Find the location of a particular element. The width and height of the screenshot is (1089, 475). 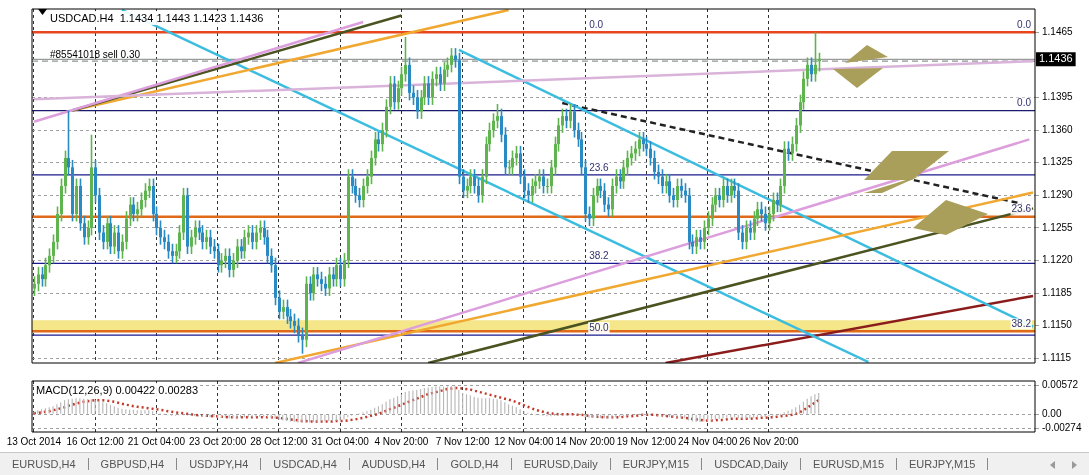

y-tick-label: 1.1115 is located at coordinates (1057, 358).